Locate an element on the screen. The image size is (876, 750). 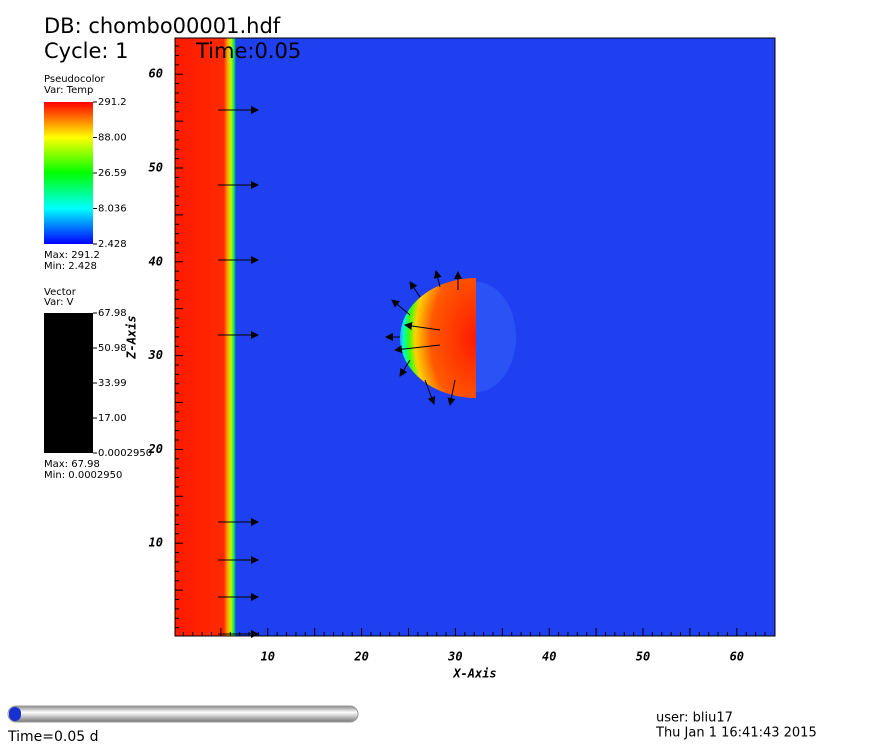
legend-min: Min: 0.0002950 is located at coordinates (83, 475).